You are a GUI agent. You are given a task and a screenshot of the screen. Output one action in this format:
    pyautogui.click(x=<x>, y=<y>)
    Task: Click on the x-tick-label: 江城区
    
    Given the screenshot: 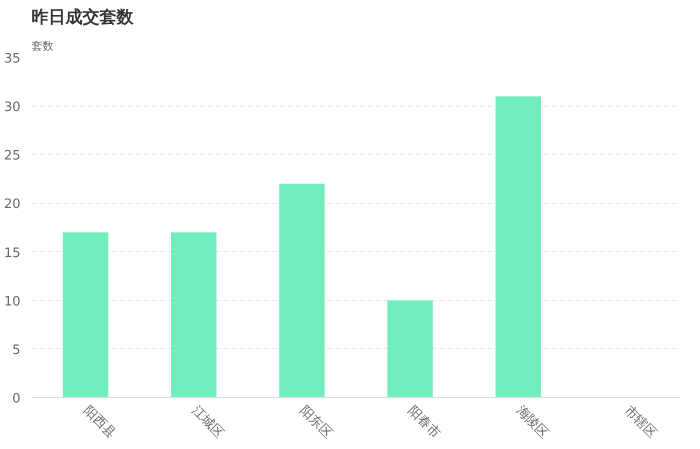 What is the action you would take?
    pyautogui.click(x=207, y=422)
    